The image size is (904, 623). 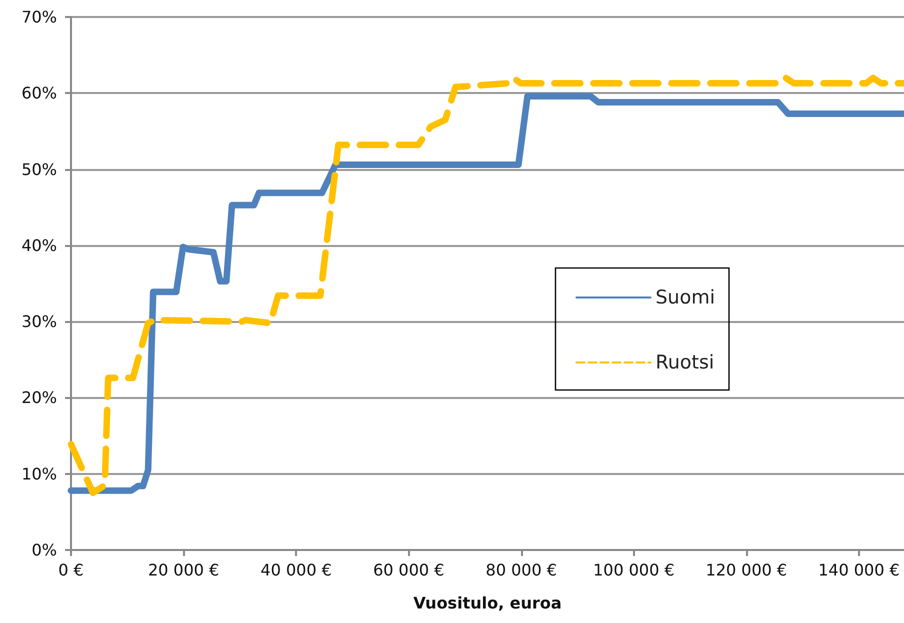 I want to click on y-tick-label: 10%, so click(x=39, y=474).